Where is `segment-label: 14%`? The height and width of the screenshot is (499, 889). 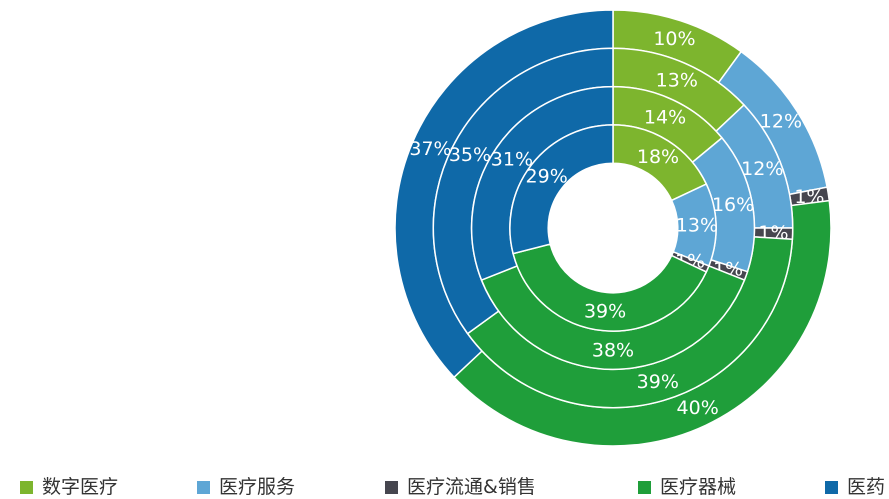
segment-label: 14% is located at coordinates (665, 117).